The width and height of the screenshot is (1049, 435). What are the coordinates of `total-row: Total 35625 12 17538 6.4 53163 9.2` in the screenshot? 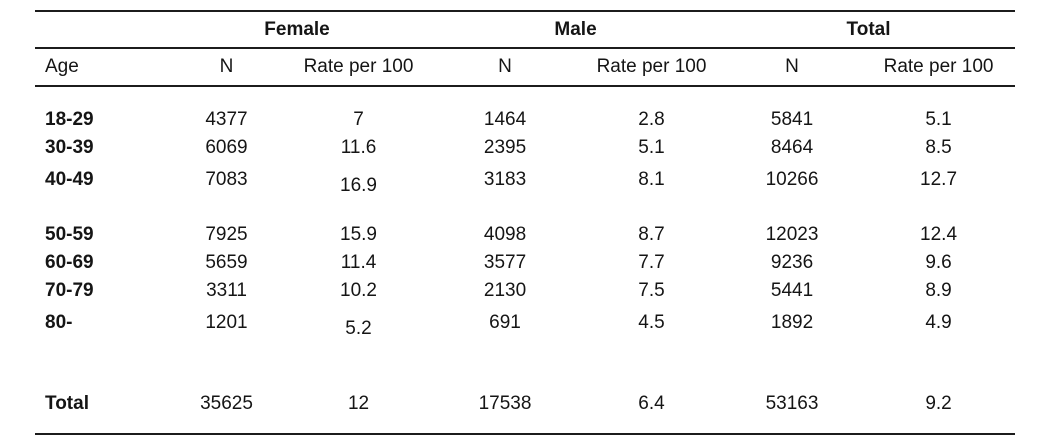 It's located at (525, 404).